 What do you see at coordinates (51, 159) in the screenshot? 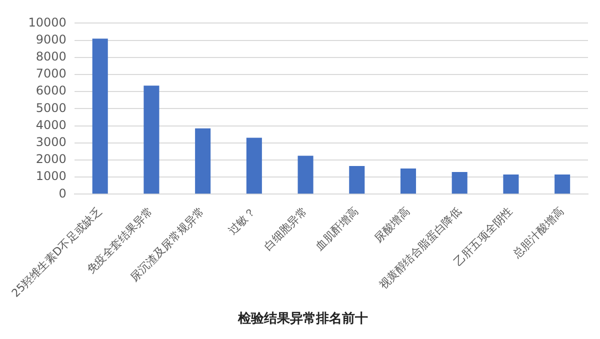
I see `y-tick-label: 2000` at bounding box center [51, 159].